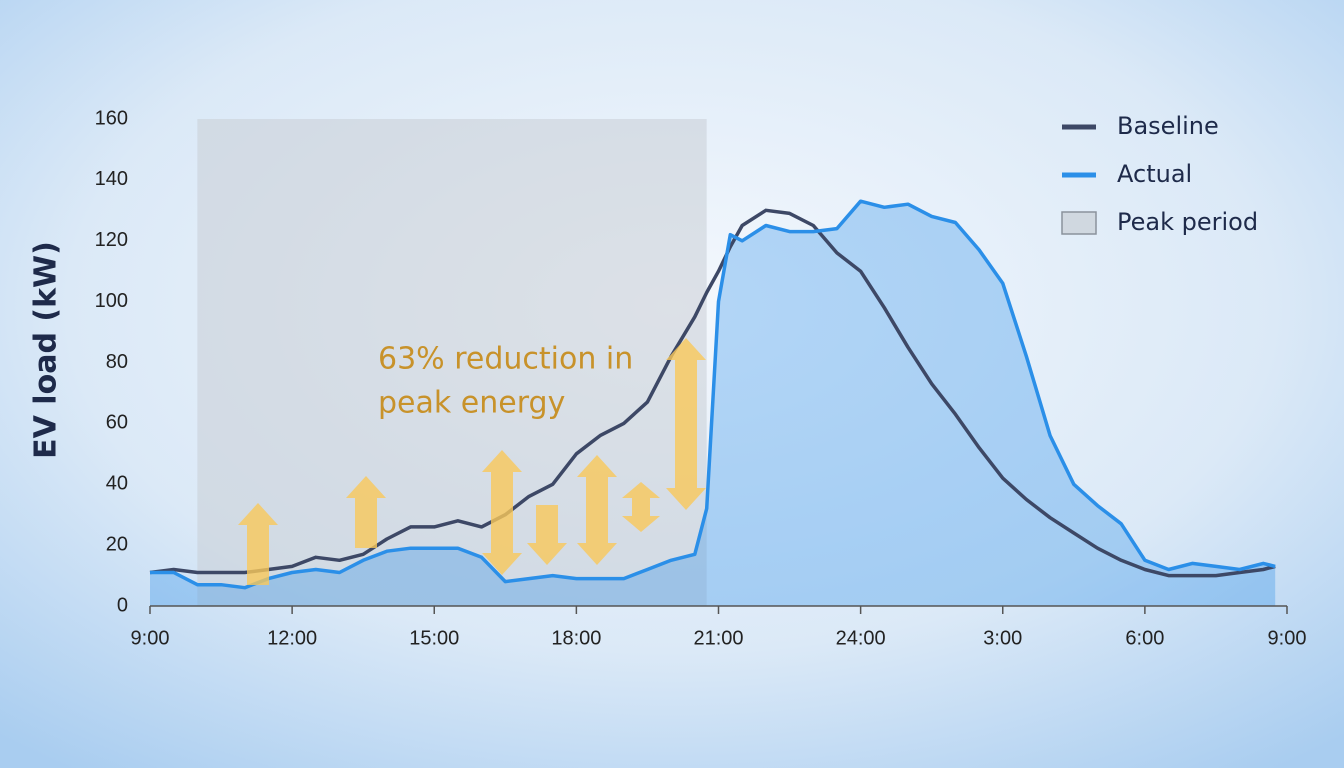 The width and height of the screenshot is (1344, 768). Describe the element at coordinates (122, 605) in the screenshot. I see `y-tick-label: 0` at that location.